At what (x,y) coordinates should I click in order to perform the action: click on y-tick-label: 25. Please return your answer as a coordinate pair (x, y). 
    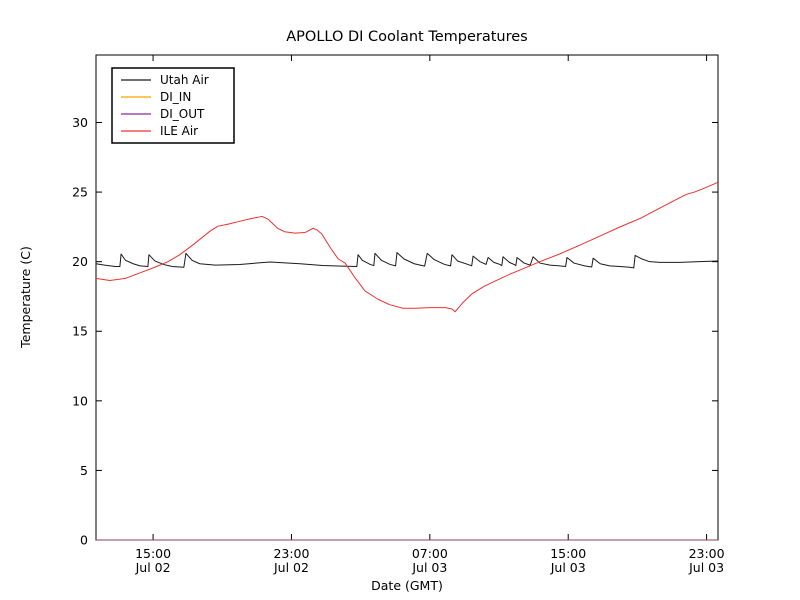
    Looking at the image, I should click on (80, 192).